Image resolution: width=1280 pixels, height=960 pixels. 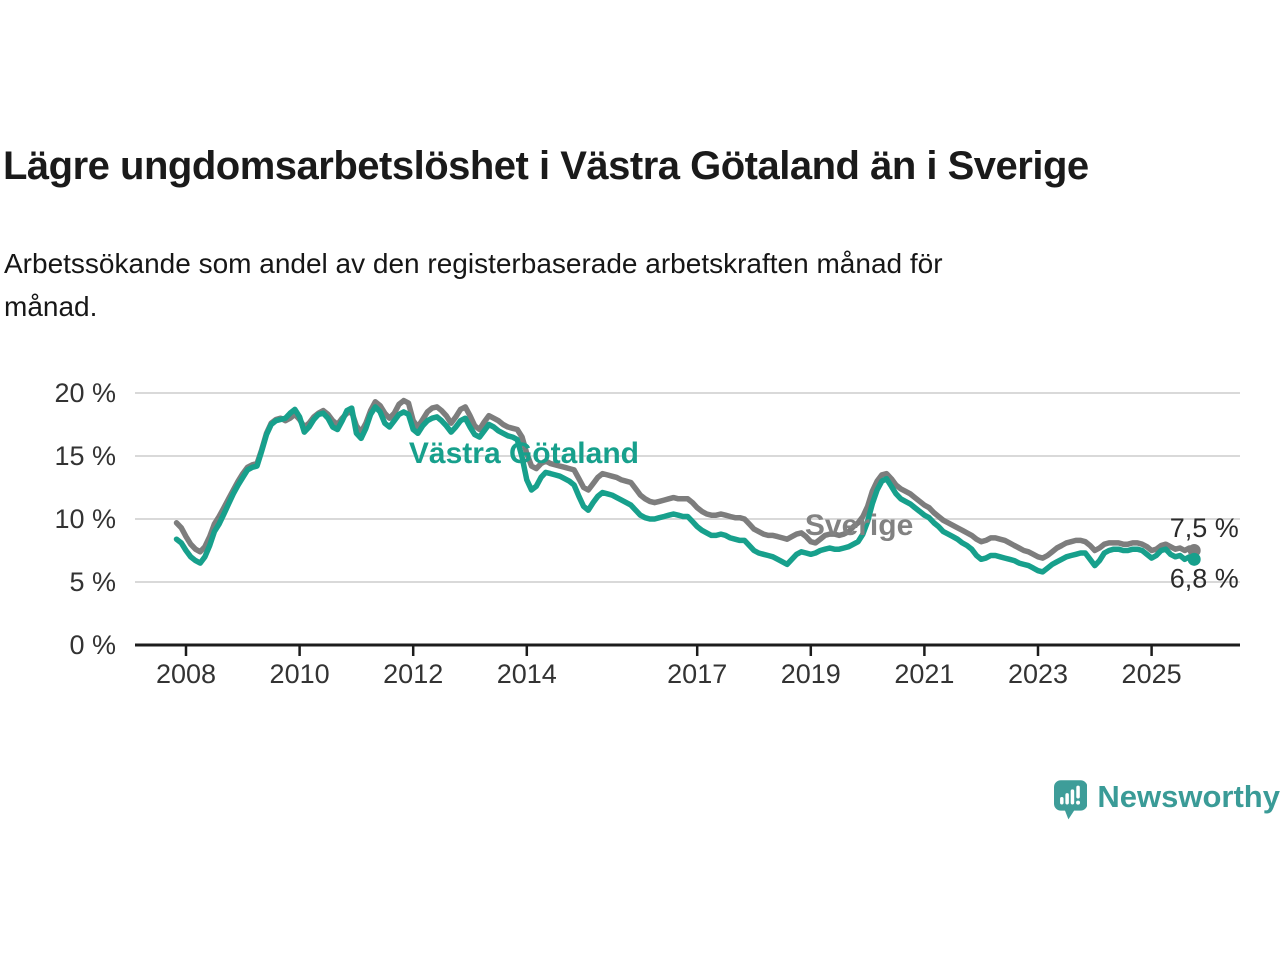 I want to click on series-label-vastra-gotaland: Västra Götaland, so click(x=524, y=453).